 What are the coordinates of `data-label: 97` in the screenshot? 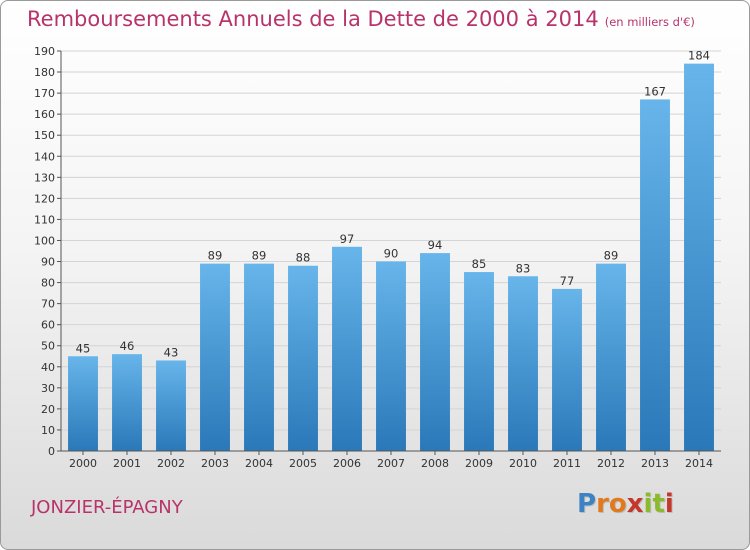 It's located at (347, 239).